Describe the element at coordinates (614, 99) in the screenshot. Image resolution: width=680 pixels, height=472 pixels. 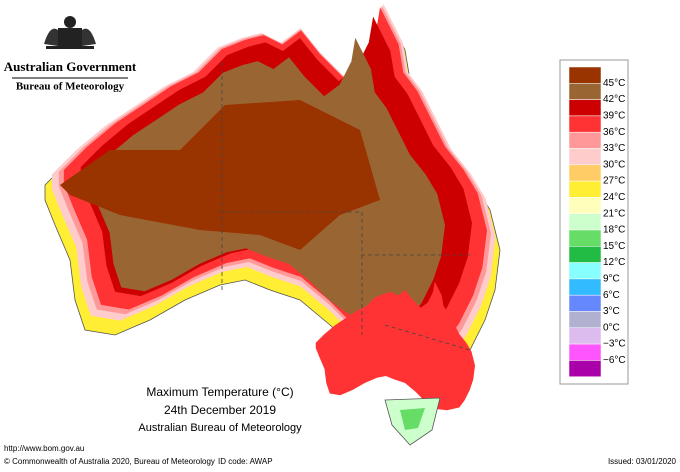
I see `legend-label: 42°C` at that location.